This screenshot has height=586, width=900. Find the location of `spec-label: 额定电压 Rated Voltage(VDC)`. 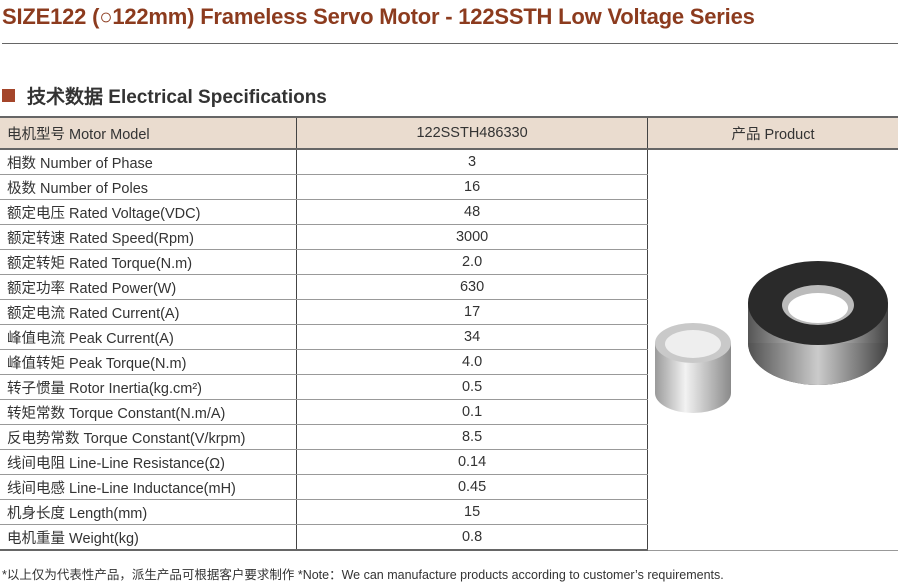

spec-label: 额定电压 Rated Voltage(VDC) is located at coordinates (149, 212).